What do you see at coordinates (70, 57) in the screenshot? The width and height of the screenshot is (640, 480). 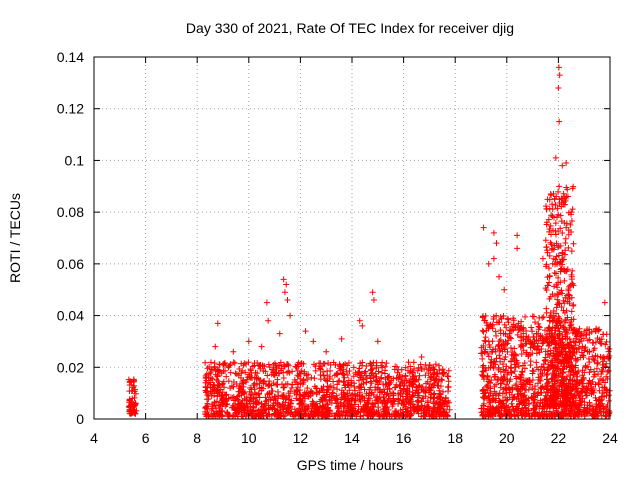 I see `y-tick-label: 0.14` at bounding box center [70, 57].